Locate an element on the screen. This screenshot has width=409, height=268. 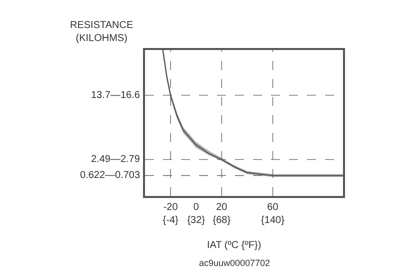
x-tick-label: 0 is located at coordinates (196, 207).